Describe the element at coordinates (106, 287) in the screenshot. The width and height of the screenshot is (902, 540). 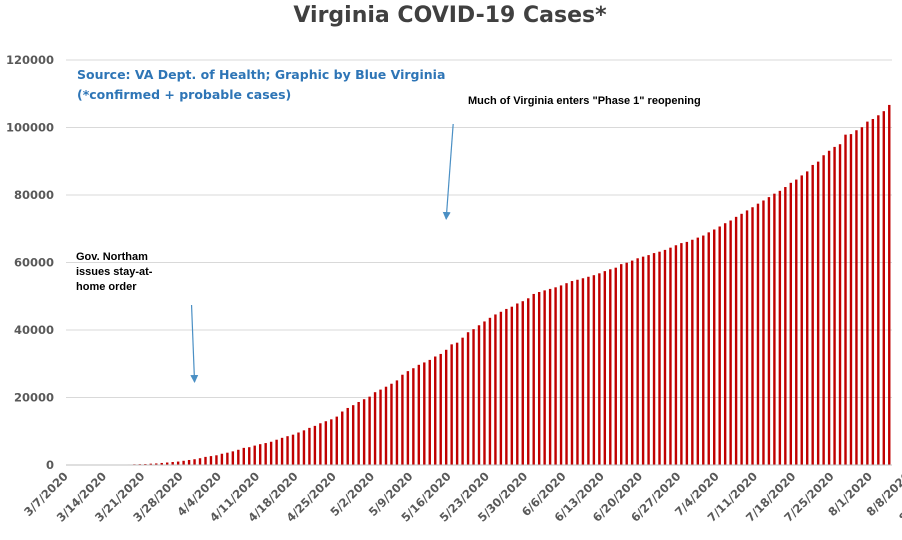
I see `stay-home-line-3: home order` at that location.